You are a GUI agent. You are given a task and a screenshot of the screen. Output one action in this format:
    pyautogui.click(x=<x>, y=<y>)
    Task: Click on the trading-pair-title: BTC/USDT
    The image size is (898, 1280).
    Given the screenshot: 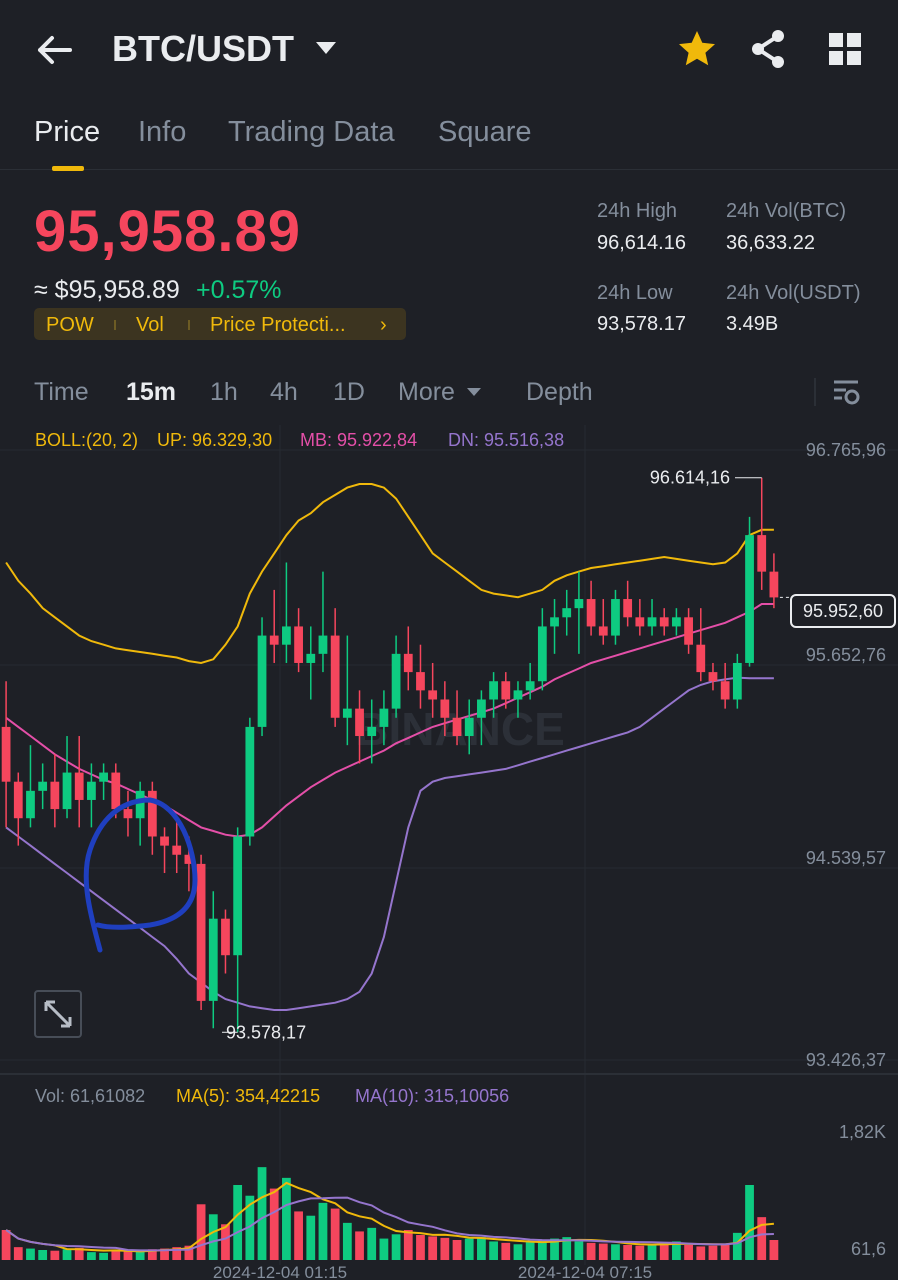 What is the action you would take?
    pyautogui.click(x=203, y=48)
    